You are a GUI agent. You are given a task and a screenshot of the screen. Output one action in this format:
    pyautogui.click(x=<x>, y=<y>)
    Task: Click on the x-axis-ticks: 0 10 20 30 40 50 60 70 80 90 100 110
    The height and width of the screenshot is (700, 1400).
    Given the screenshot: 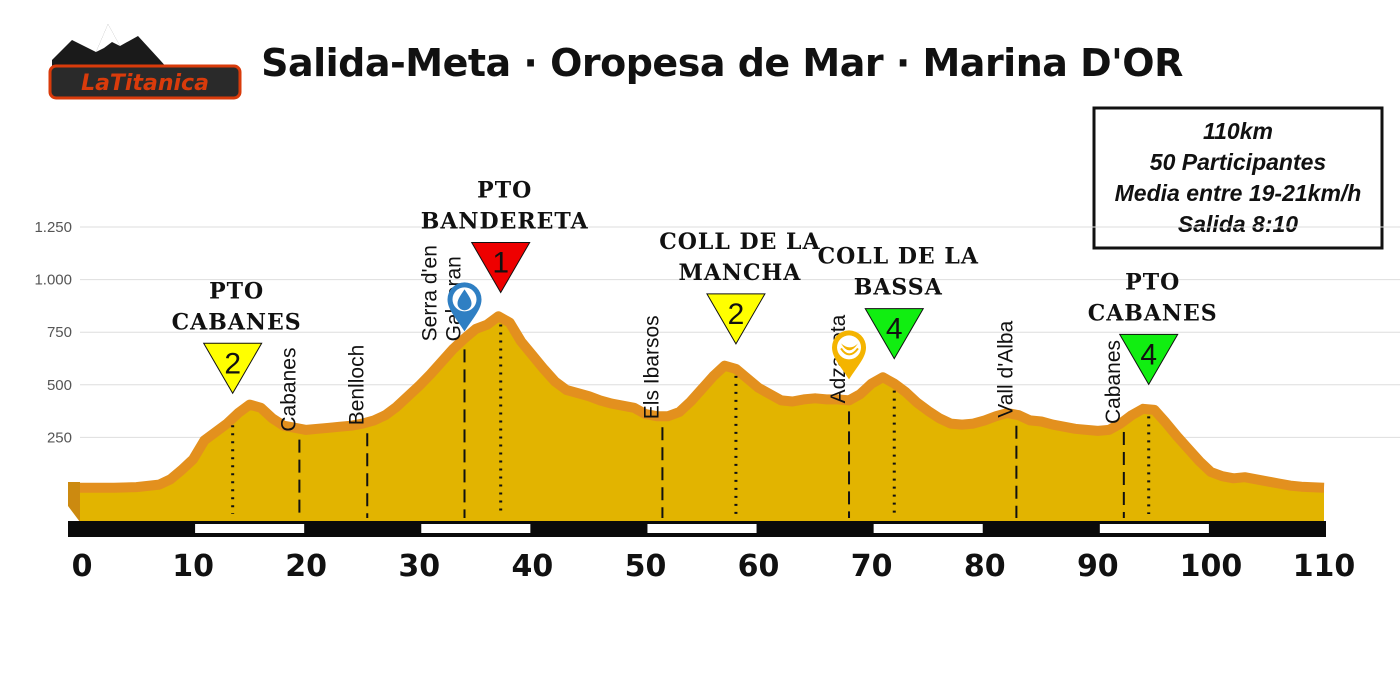 What is the action you would take?
    pyautogui.click(x=714, y=566)
    